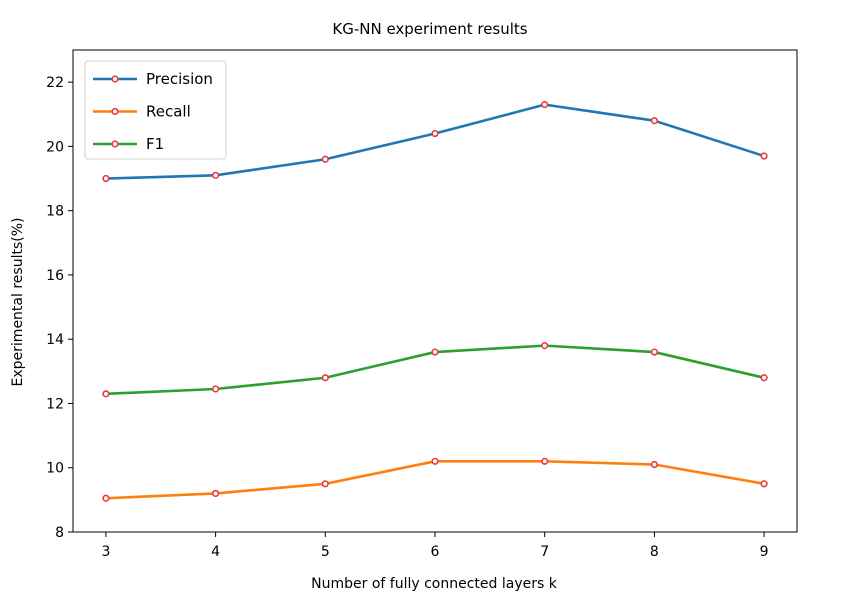  I want to click on y-tick-label: 16, so click(55, 276).